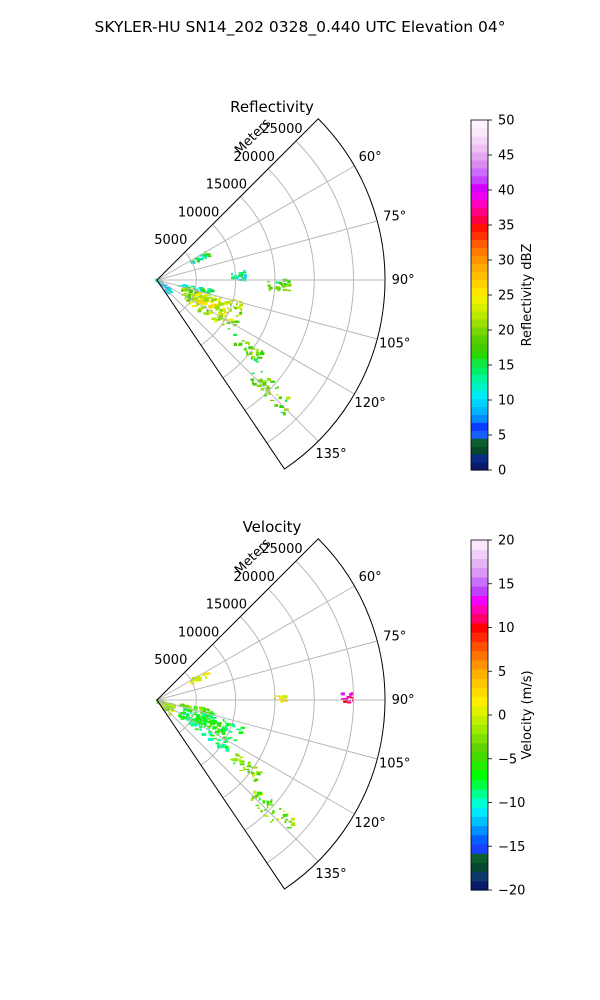 Image resolution: width=600 pixels, height=1000 pixels. I want to click on sector-outline, so click(271, 714).